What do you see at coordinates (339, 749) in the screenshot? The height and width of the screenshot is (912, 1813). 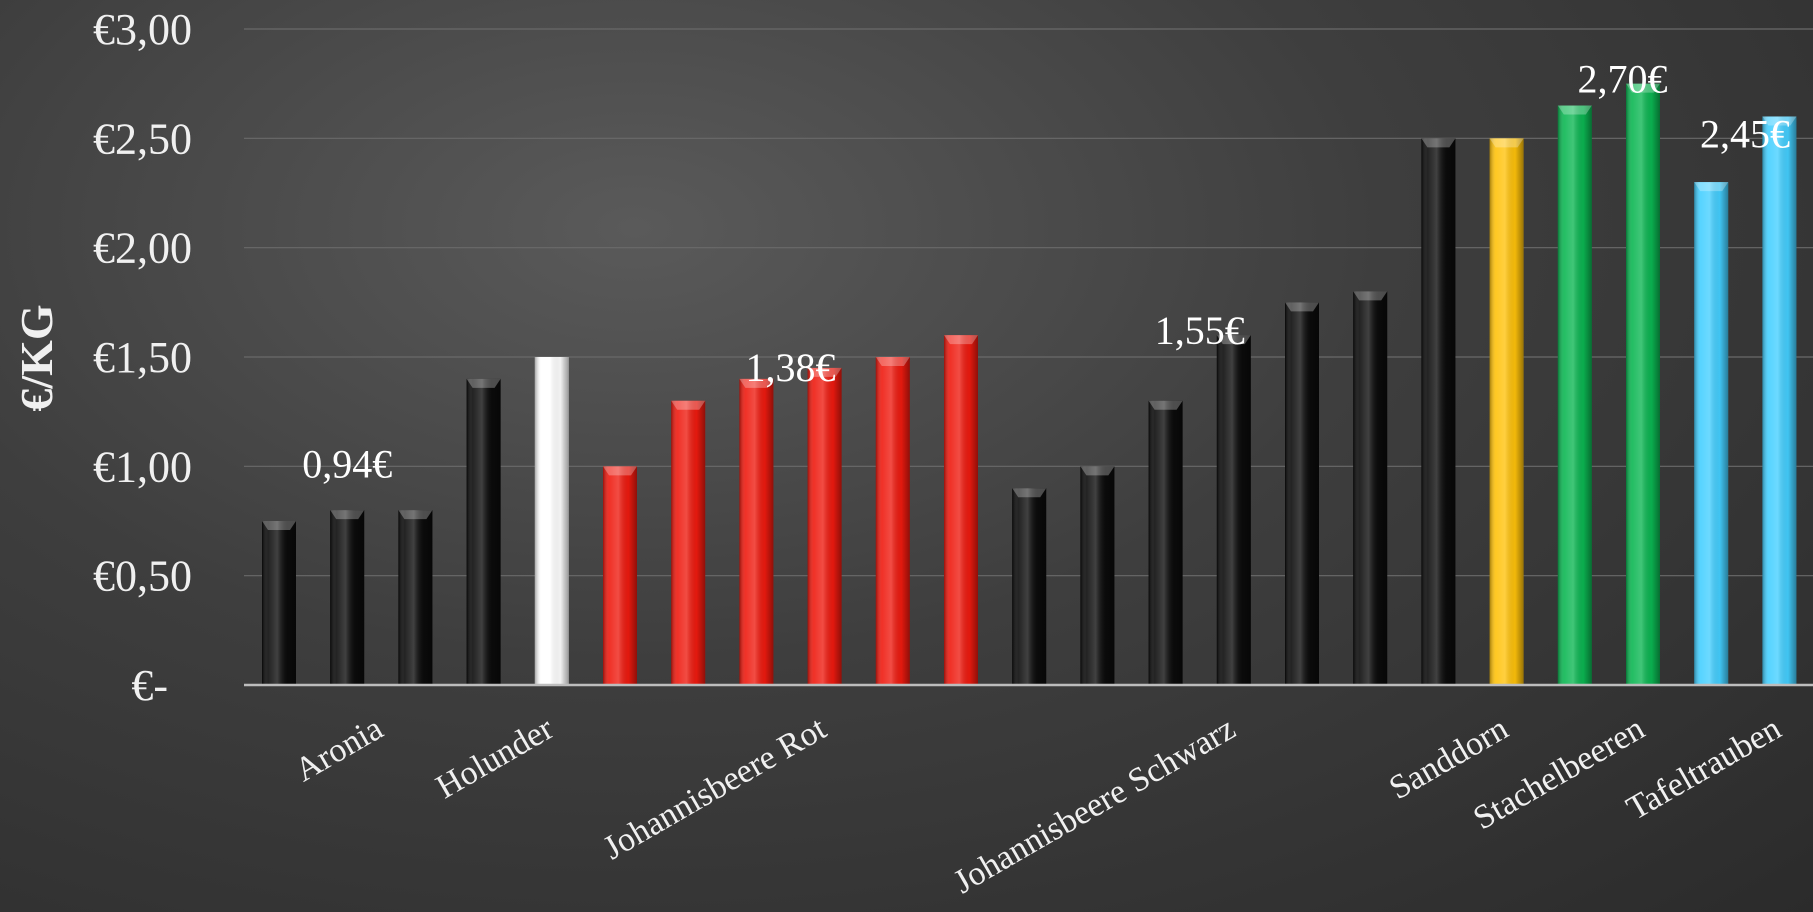 I see `x-category-label: Aronia` at bounding box center [339, 749].